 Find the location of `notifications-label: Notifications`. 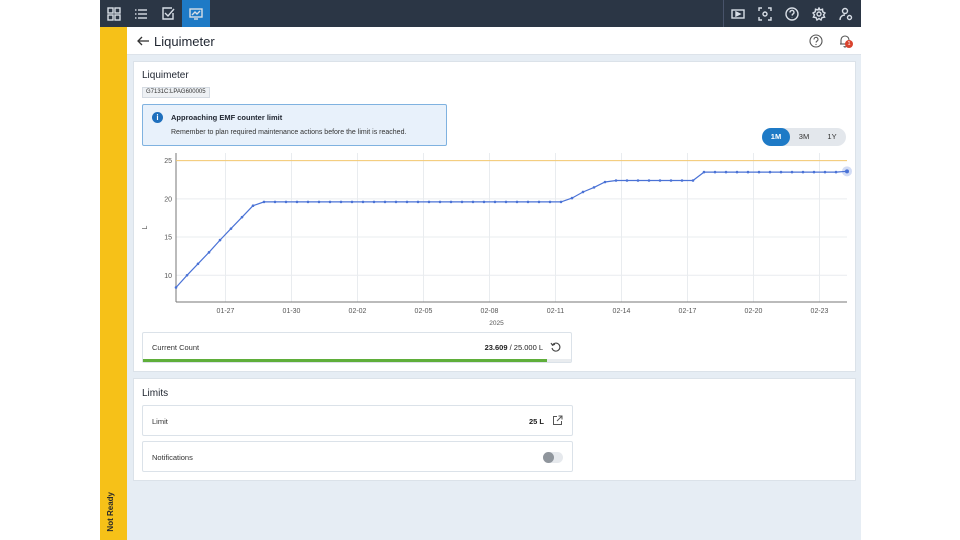

notifications-label: Notifications is located at coordinates (172, 457).